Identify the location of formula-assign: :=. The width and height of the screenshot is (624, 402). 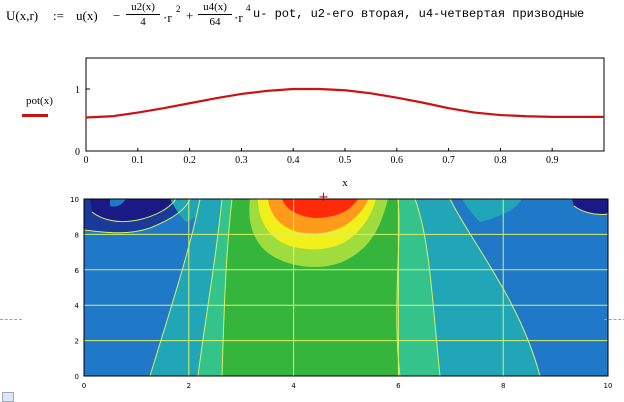
(58, 15).